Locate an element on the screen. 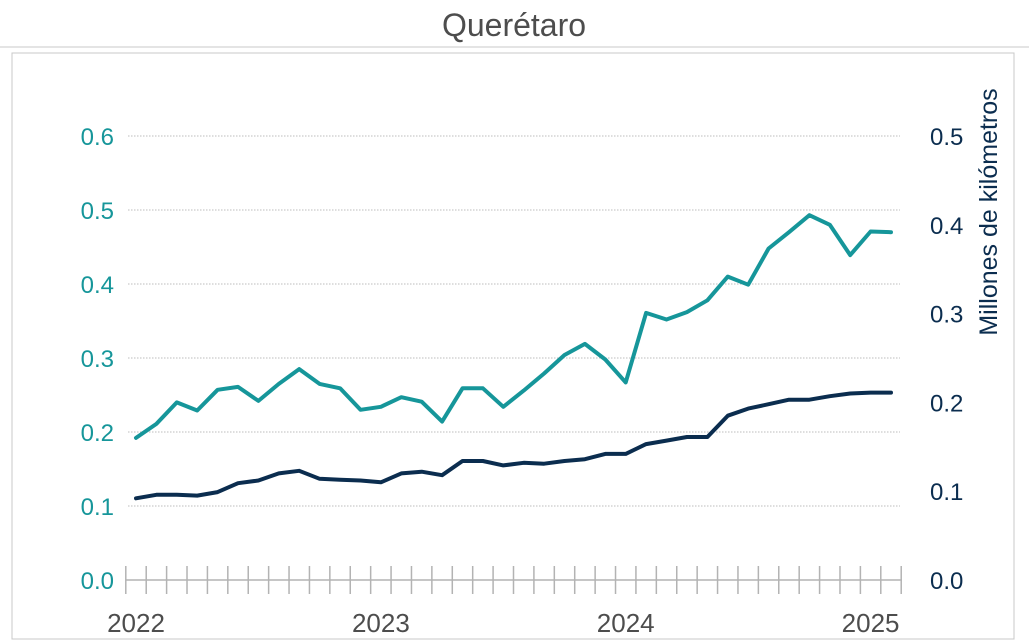 The width and height of the screenshot is (1029, 644). y-right-tick-label: 0.3 is located at coordinates (946, 315).